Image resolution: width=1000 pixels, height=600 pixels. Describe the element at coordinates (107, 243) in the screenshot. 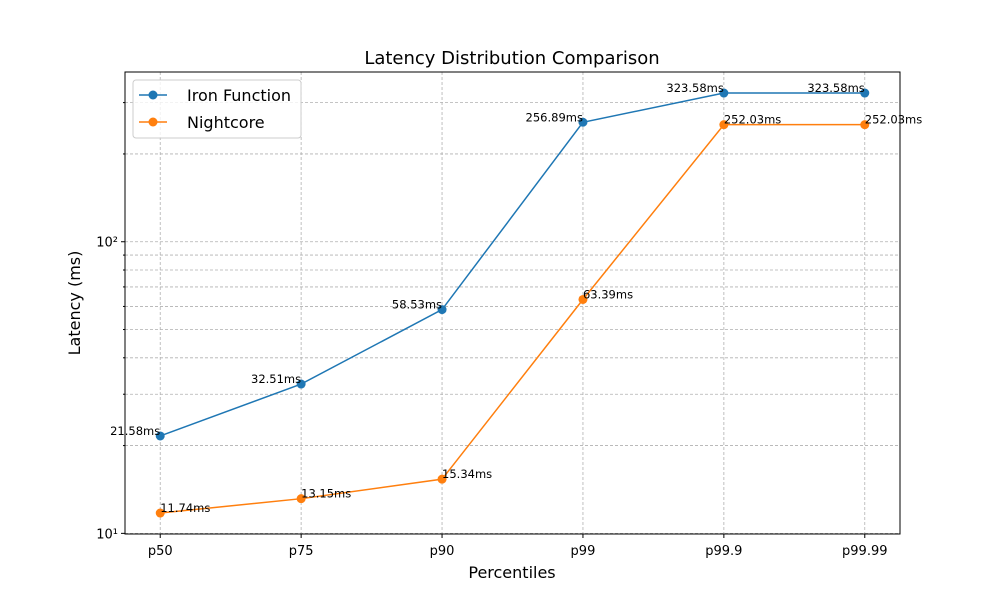

I see `y-tick-label: 10²` at that location.